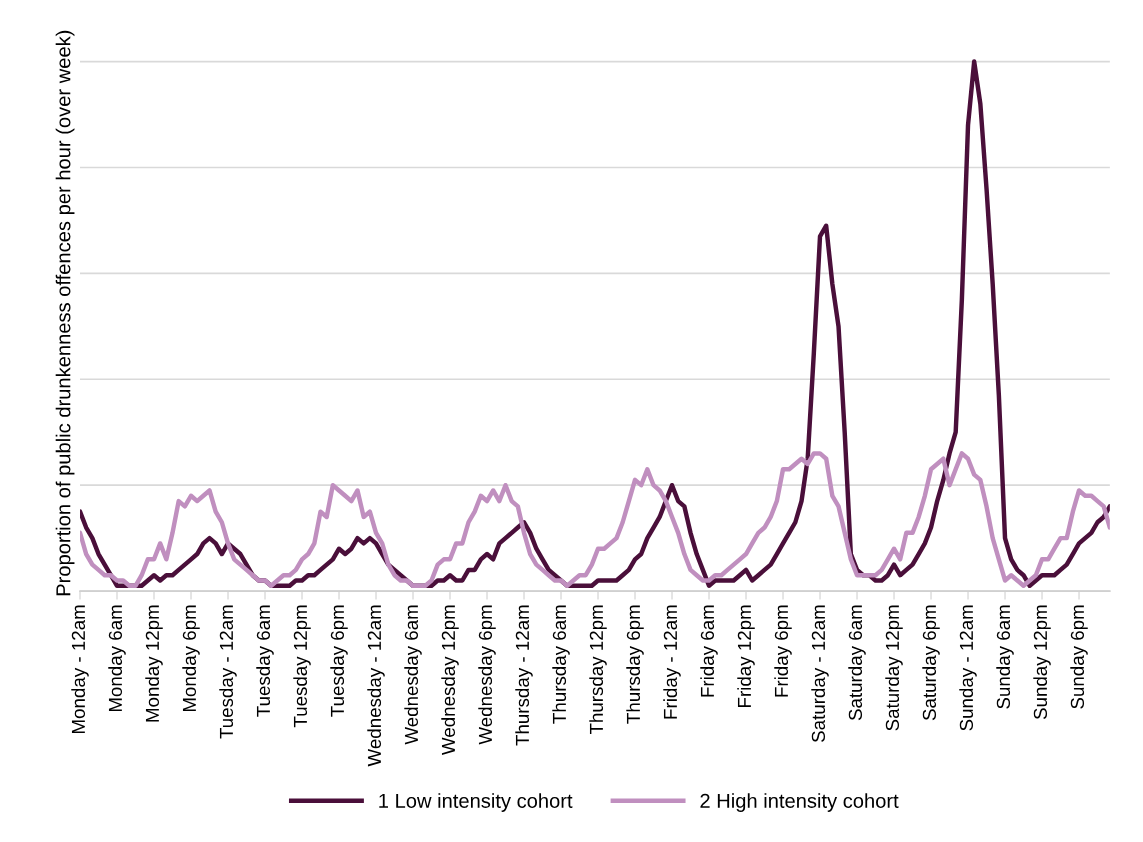 This screenshot has width=1143, height=842. I want to click on x-tick-label: Sunday 6am, so click(1005, 657).